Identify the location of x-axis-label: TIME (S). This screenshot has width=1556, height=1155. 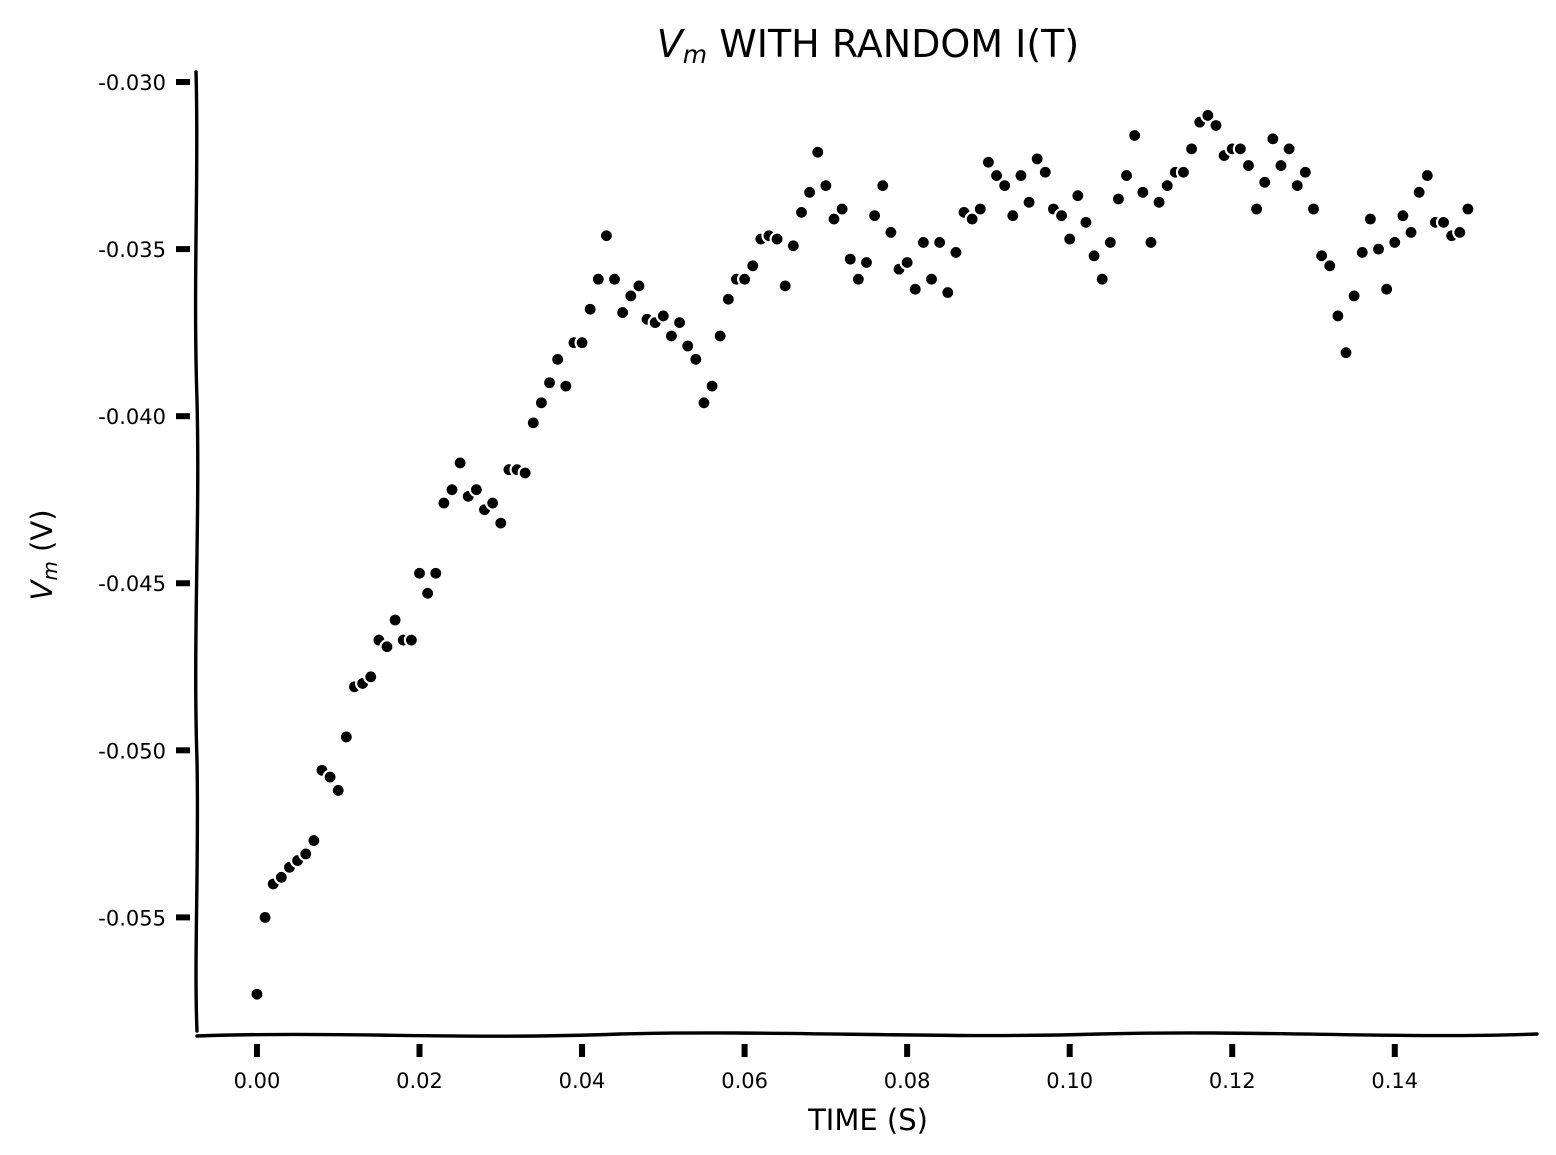
(867, 1120).